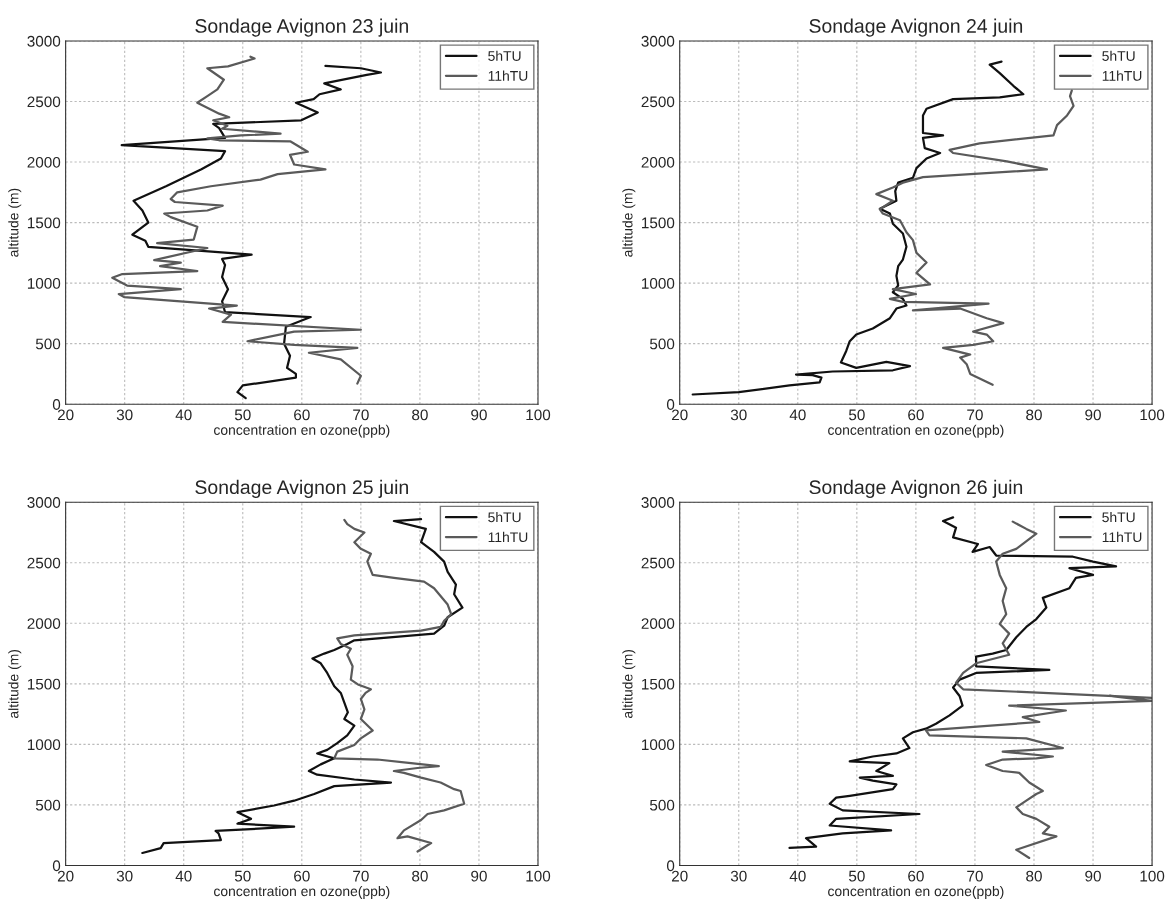 The width and height of the screenshot is (1172, 911). Describe the element at coordinates (301, 27) in the screenshot. I see `chart-title: Sondage Avignon 23 juin` at that location.